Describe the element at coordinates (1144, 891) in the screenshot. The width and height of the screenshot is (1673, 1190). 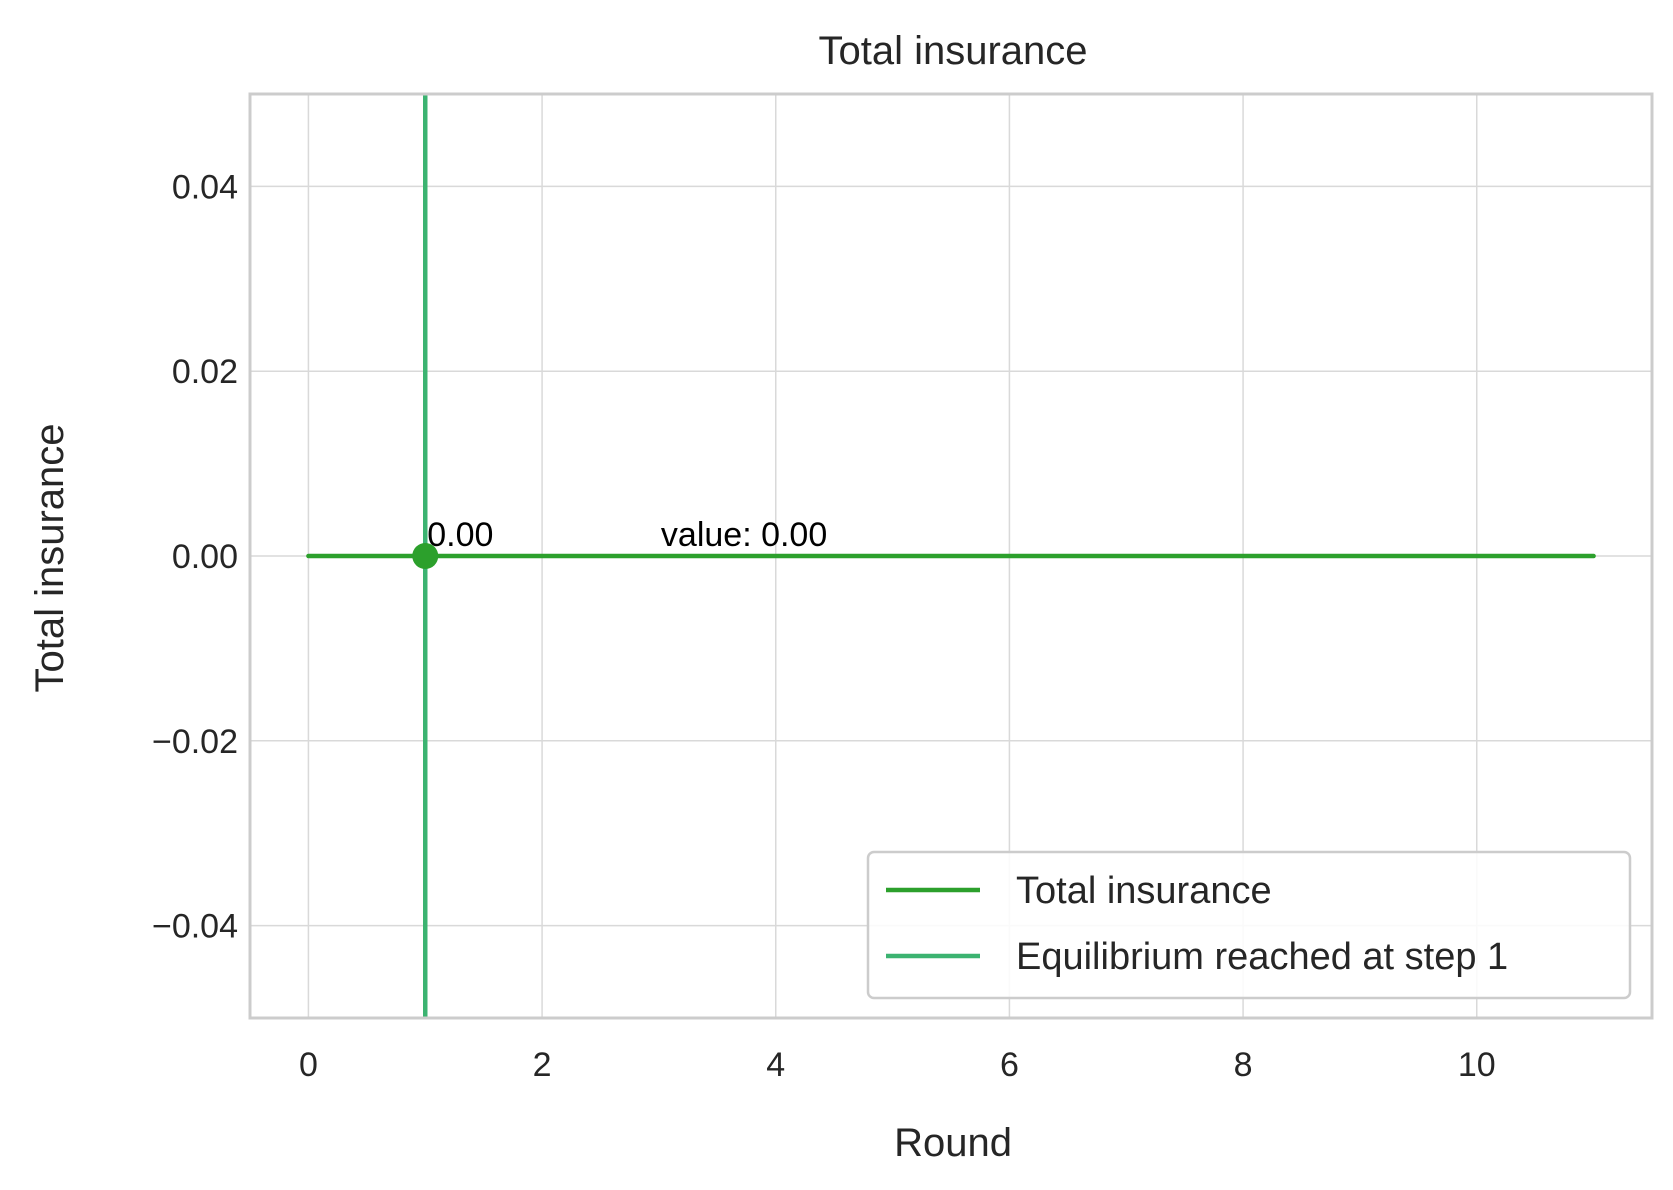
I see `legend-entry-label: Total insurance` at that location.